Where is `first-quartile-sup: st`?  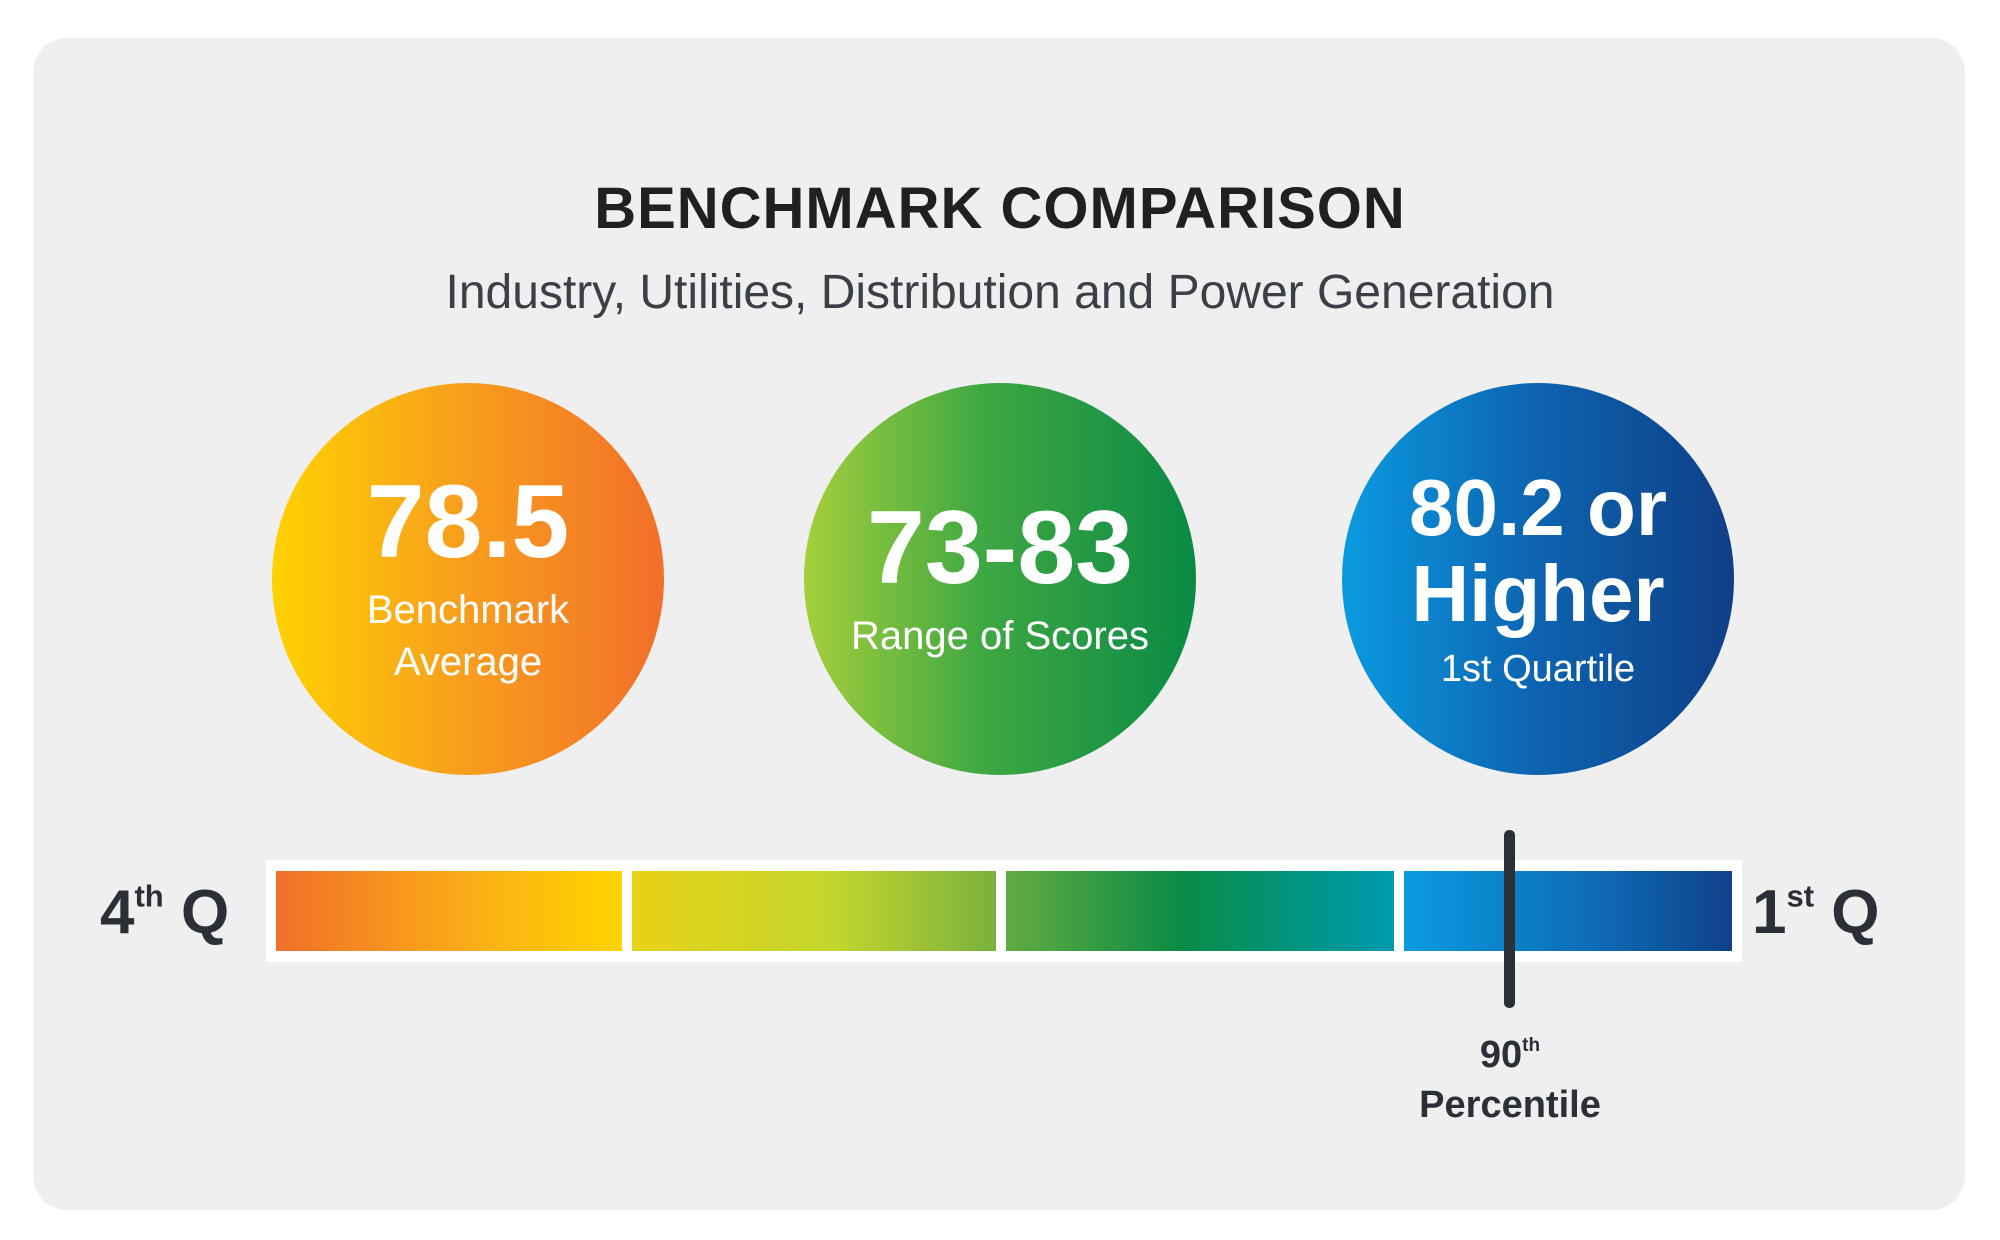 first-quartile-sup: st is located at coordinates (1800, 896).